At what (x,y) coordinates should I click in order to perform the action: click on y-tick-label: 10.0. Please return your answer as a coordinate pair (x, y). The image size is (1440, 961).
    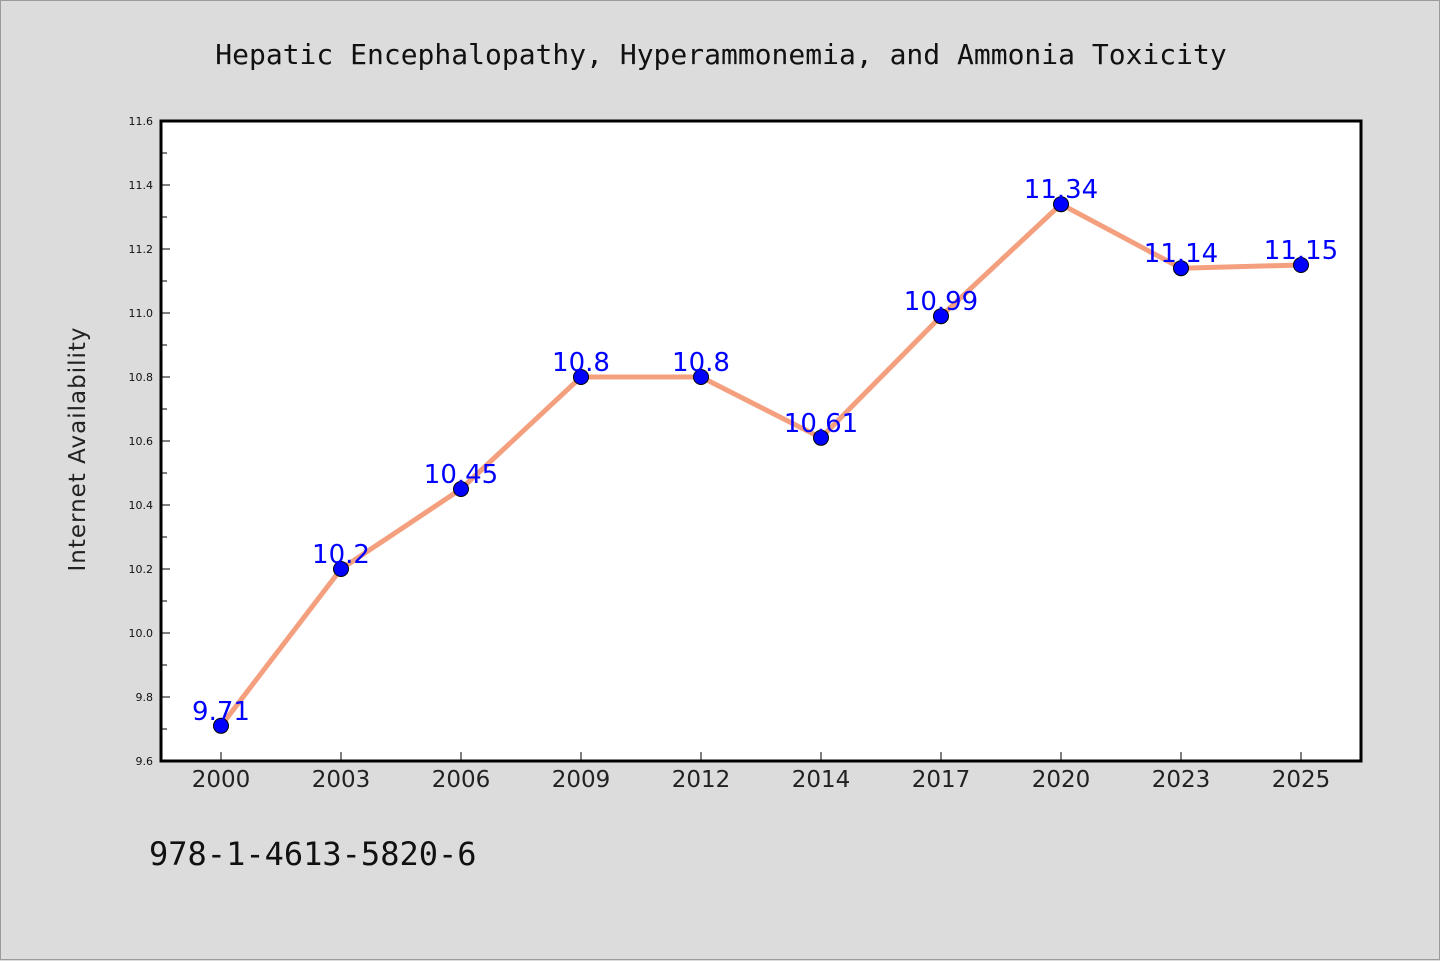
    Looking at the image, I should click on (141, 633).